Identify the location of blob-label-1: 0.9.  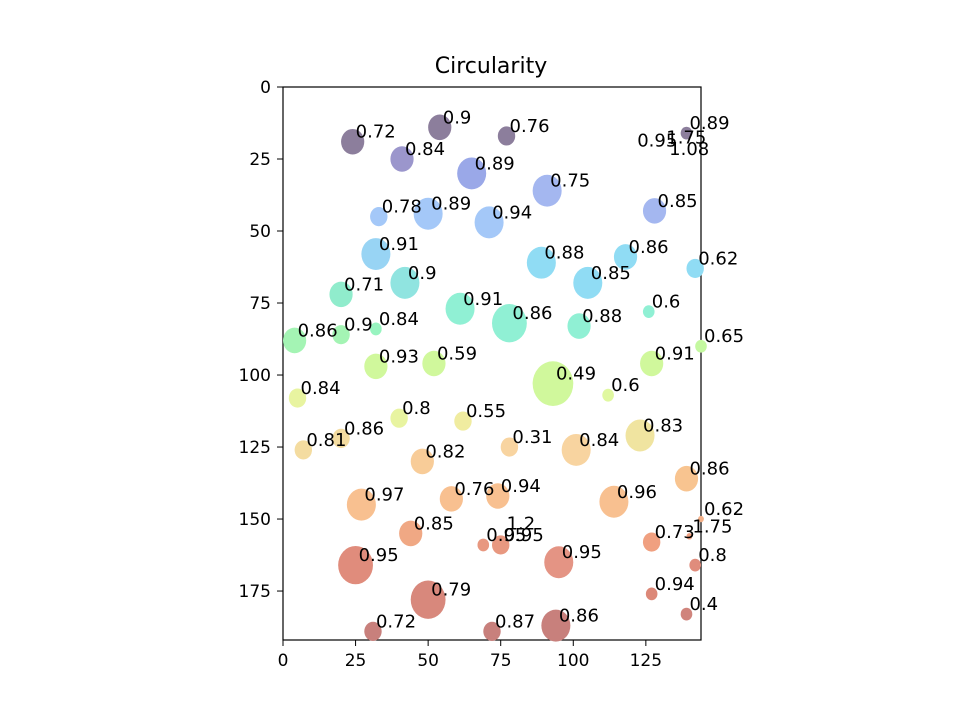
(457, 117).